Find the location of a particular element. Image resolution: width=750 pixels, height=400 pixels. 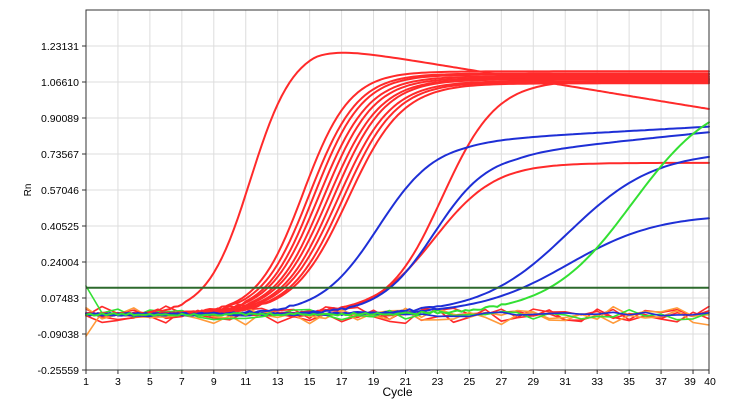

x-tick-label: 11 is located at coordinates (245, 382).